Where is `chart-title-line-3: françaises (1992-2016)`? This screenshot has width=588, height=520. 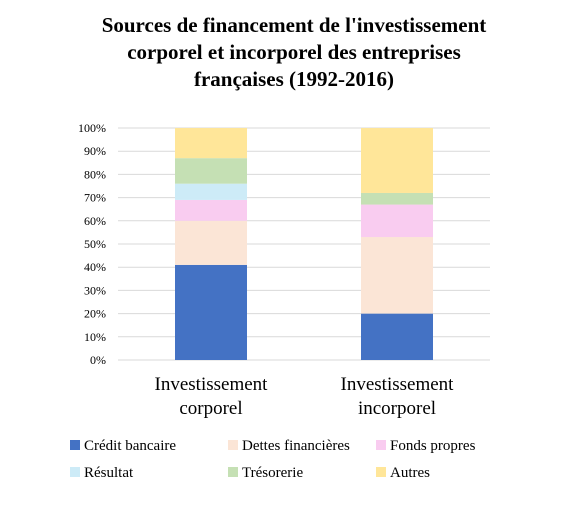
chart-title-line-3: françaises (1992-2016) is located at coordinates (294, 79).